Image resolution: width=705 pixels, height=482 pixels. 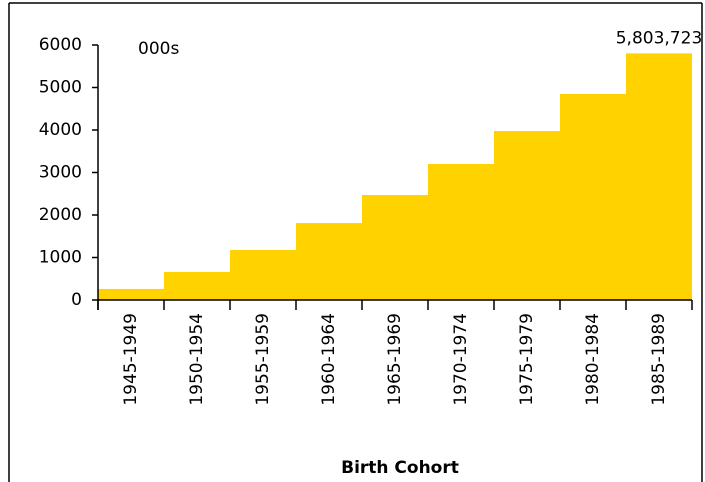 What do you see at coordinates (60, 173) in the screenshot?
I see `y-tick-label: 3000` at bounding box center [60, 173].